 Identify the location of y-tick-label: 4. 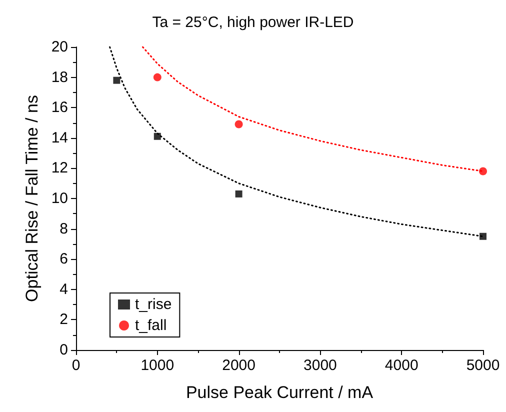
(64, 289).